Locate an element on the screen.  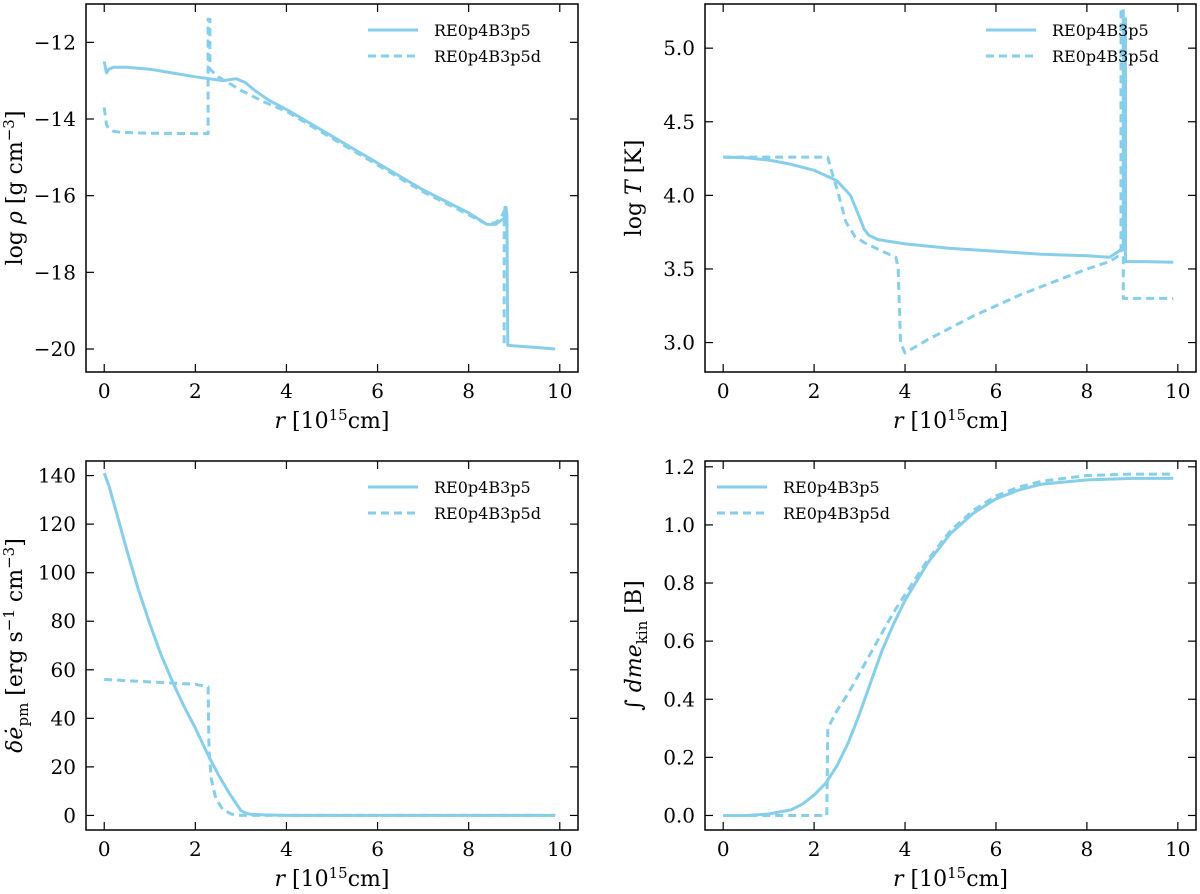
y-axis-label: ∫ dmekin [B] is located at coordinates (636, 645).